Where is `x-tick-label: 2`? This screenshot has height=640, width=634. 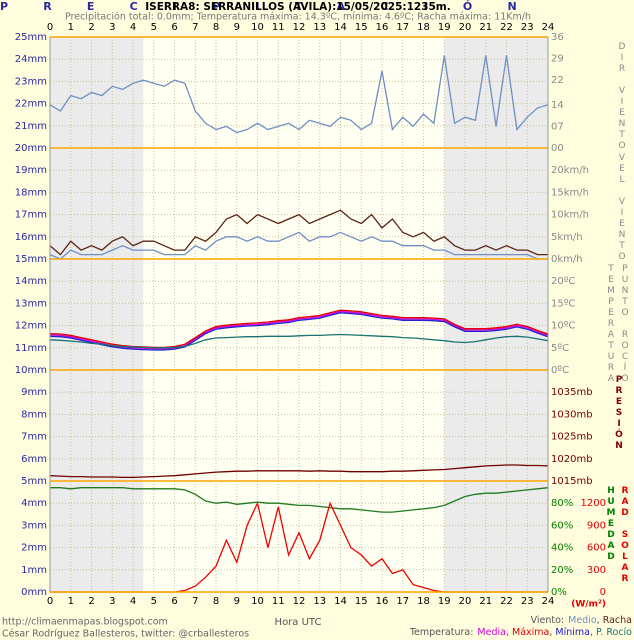 x-tick-label: 2 is located at coordinates (91, 601).